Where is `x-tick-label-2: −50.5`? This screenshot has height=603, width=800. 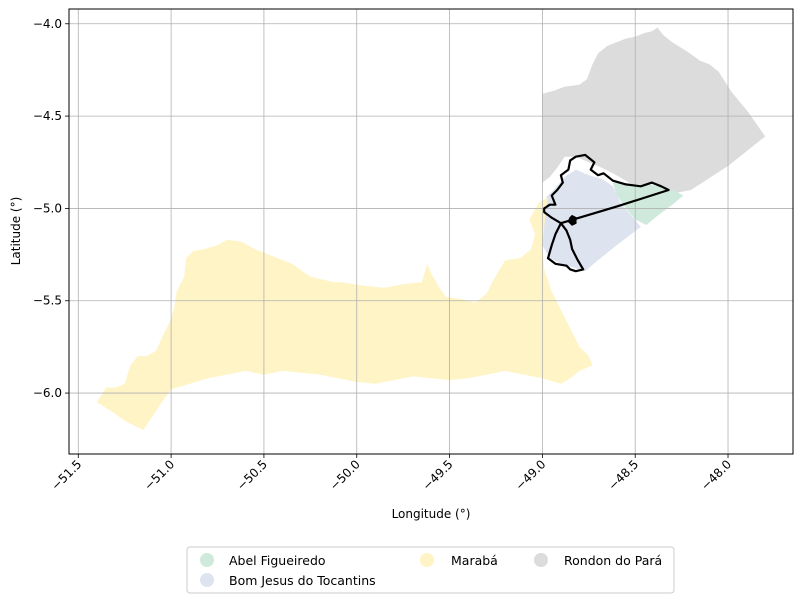
x-tick-label-2: −50.5 is located at coordinates (252, 475).